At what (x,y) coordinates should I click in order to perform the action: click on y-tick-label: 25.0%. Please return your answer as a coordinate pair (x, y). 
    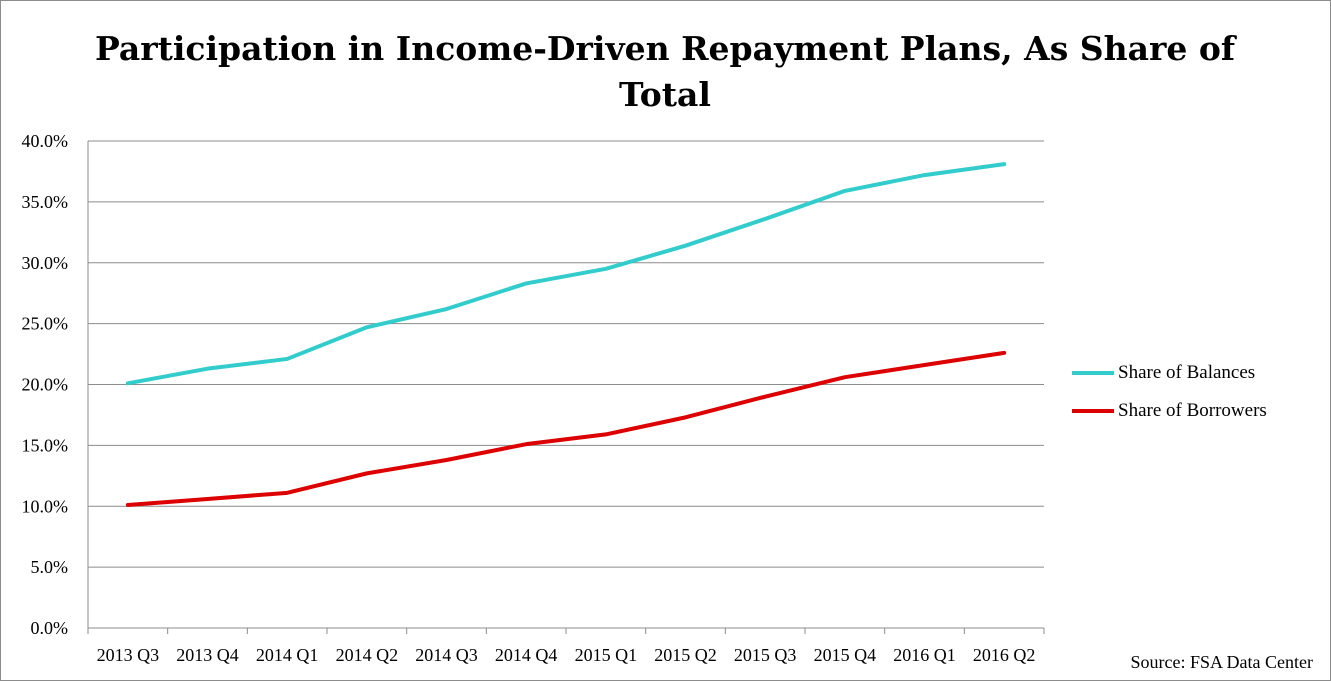
    Looking at the image, I should click on (45, 324).